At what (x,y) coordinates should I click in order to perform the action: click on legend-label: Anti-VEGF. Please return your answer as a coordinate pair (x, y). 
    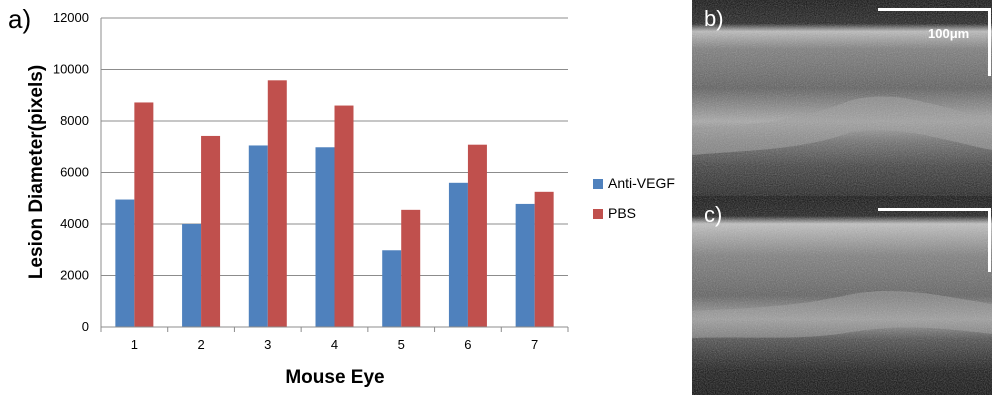
    Looking at the image, I should click on (641, 183).